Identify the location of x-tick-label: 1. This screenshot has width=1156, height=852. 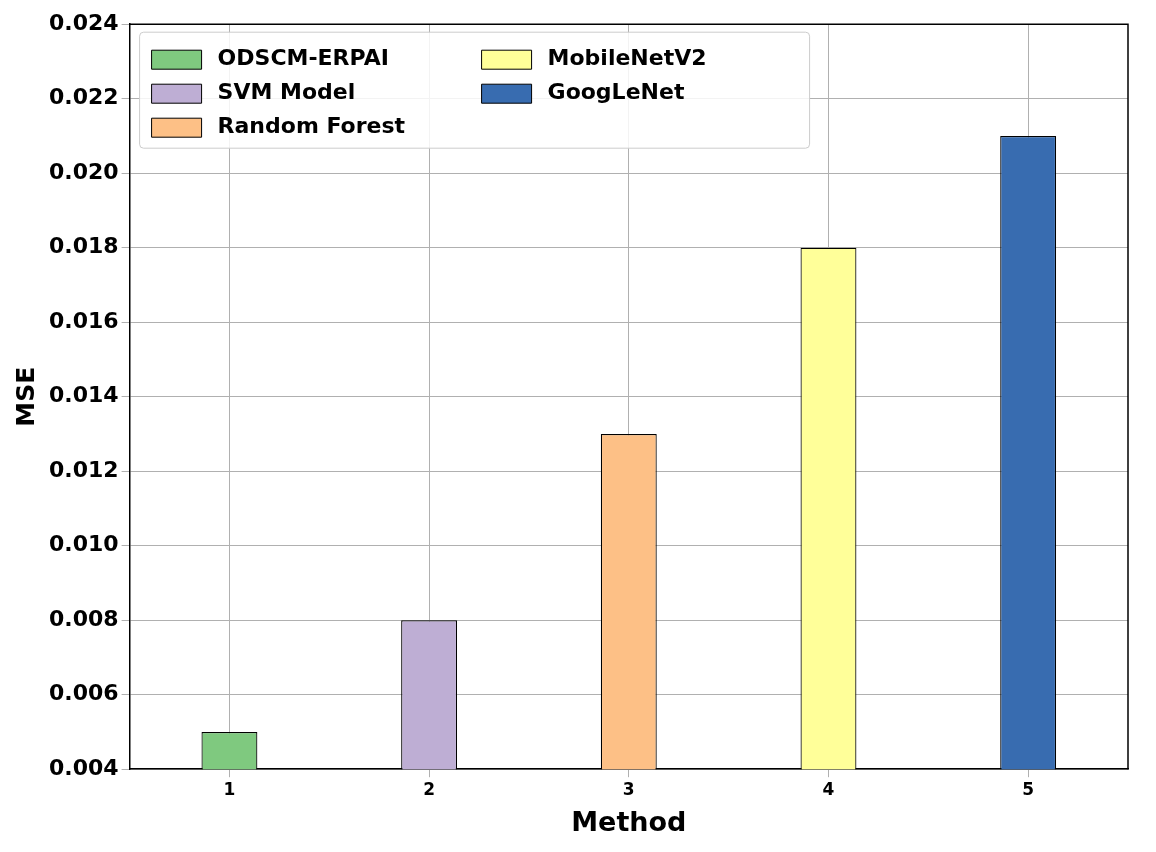
(229, 788).